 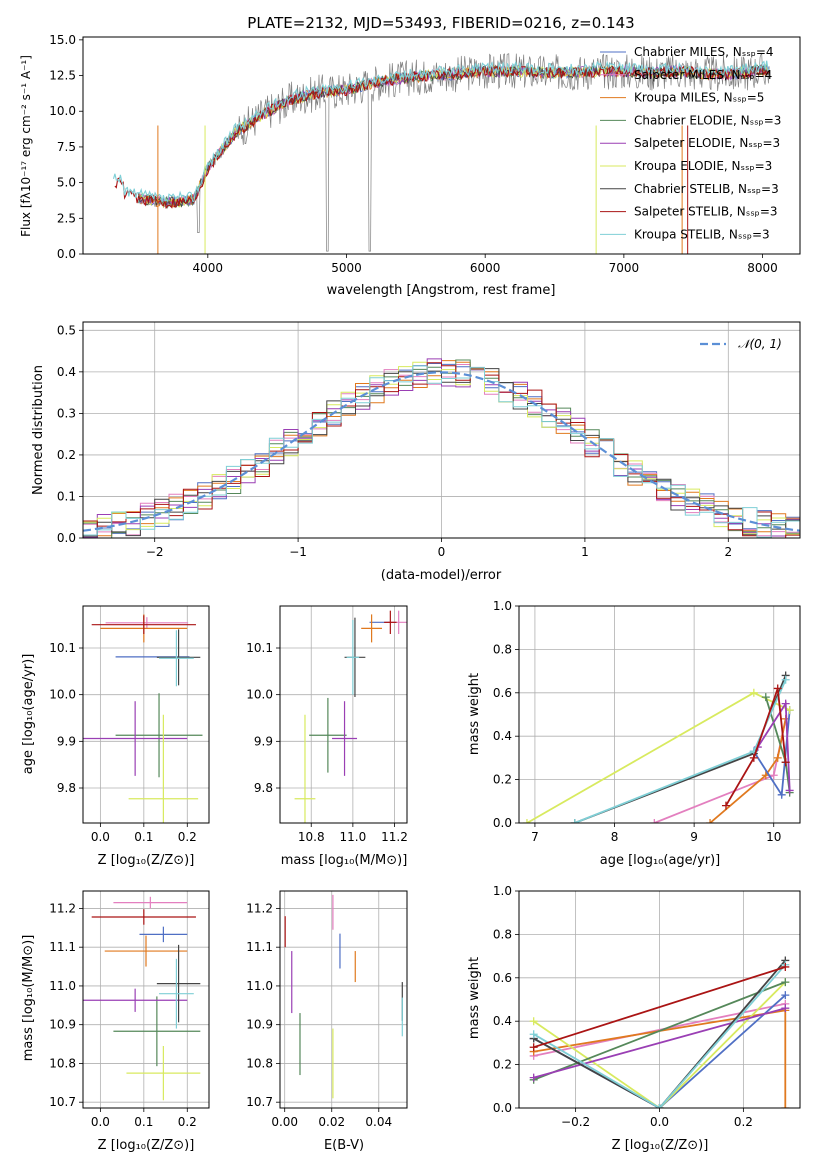 What do you see at coordinates (28, 714) in the screenshot?
I see `age-vs-z-ylabel: age [log₁₀(age/yr)]` at bounding box center [28, 714].